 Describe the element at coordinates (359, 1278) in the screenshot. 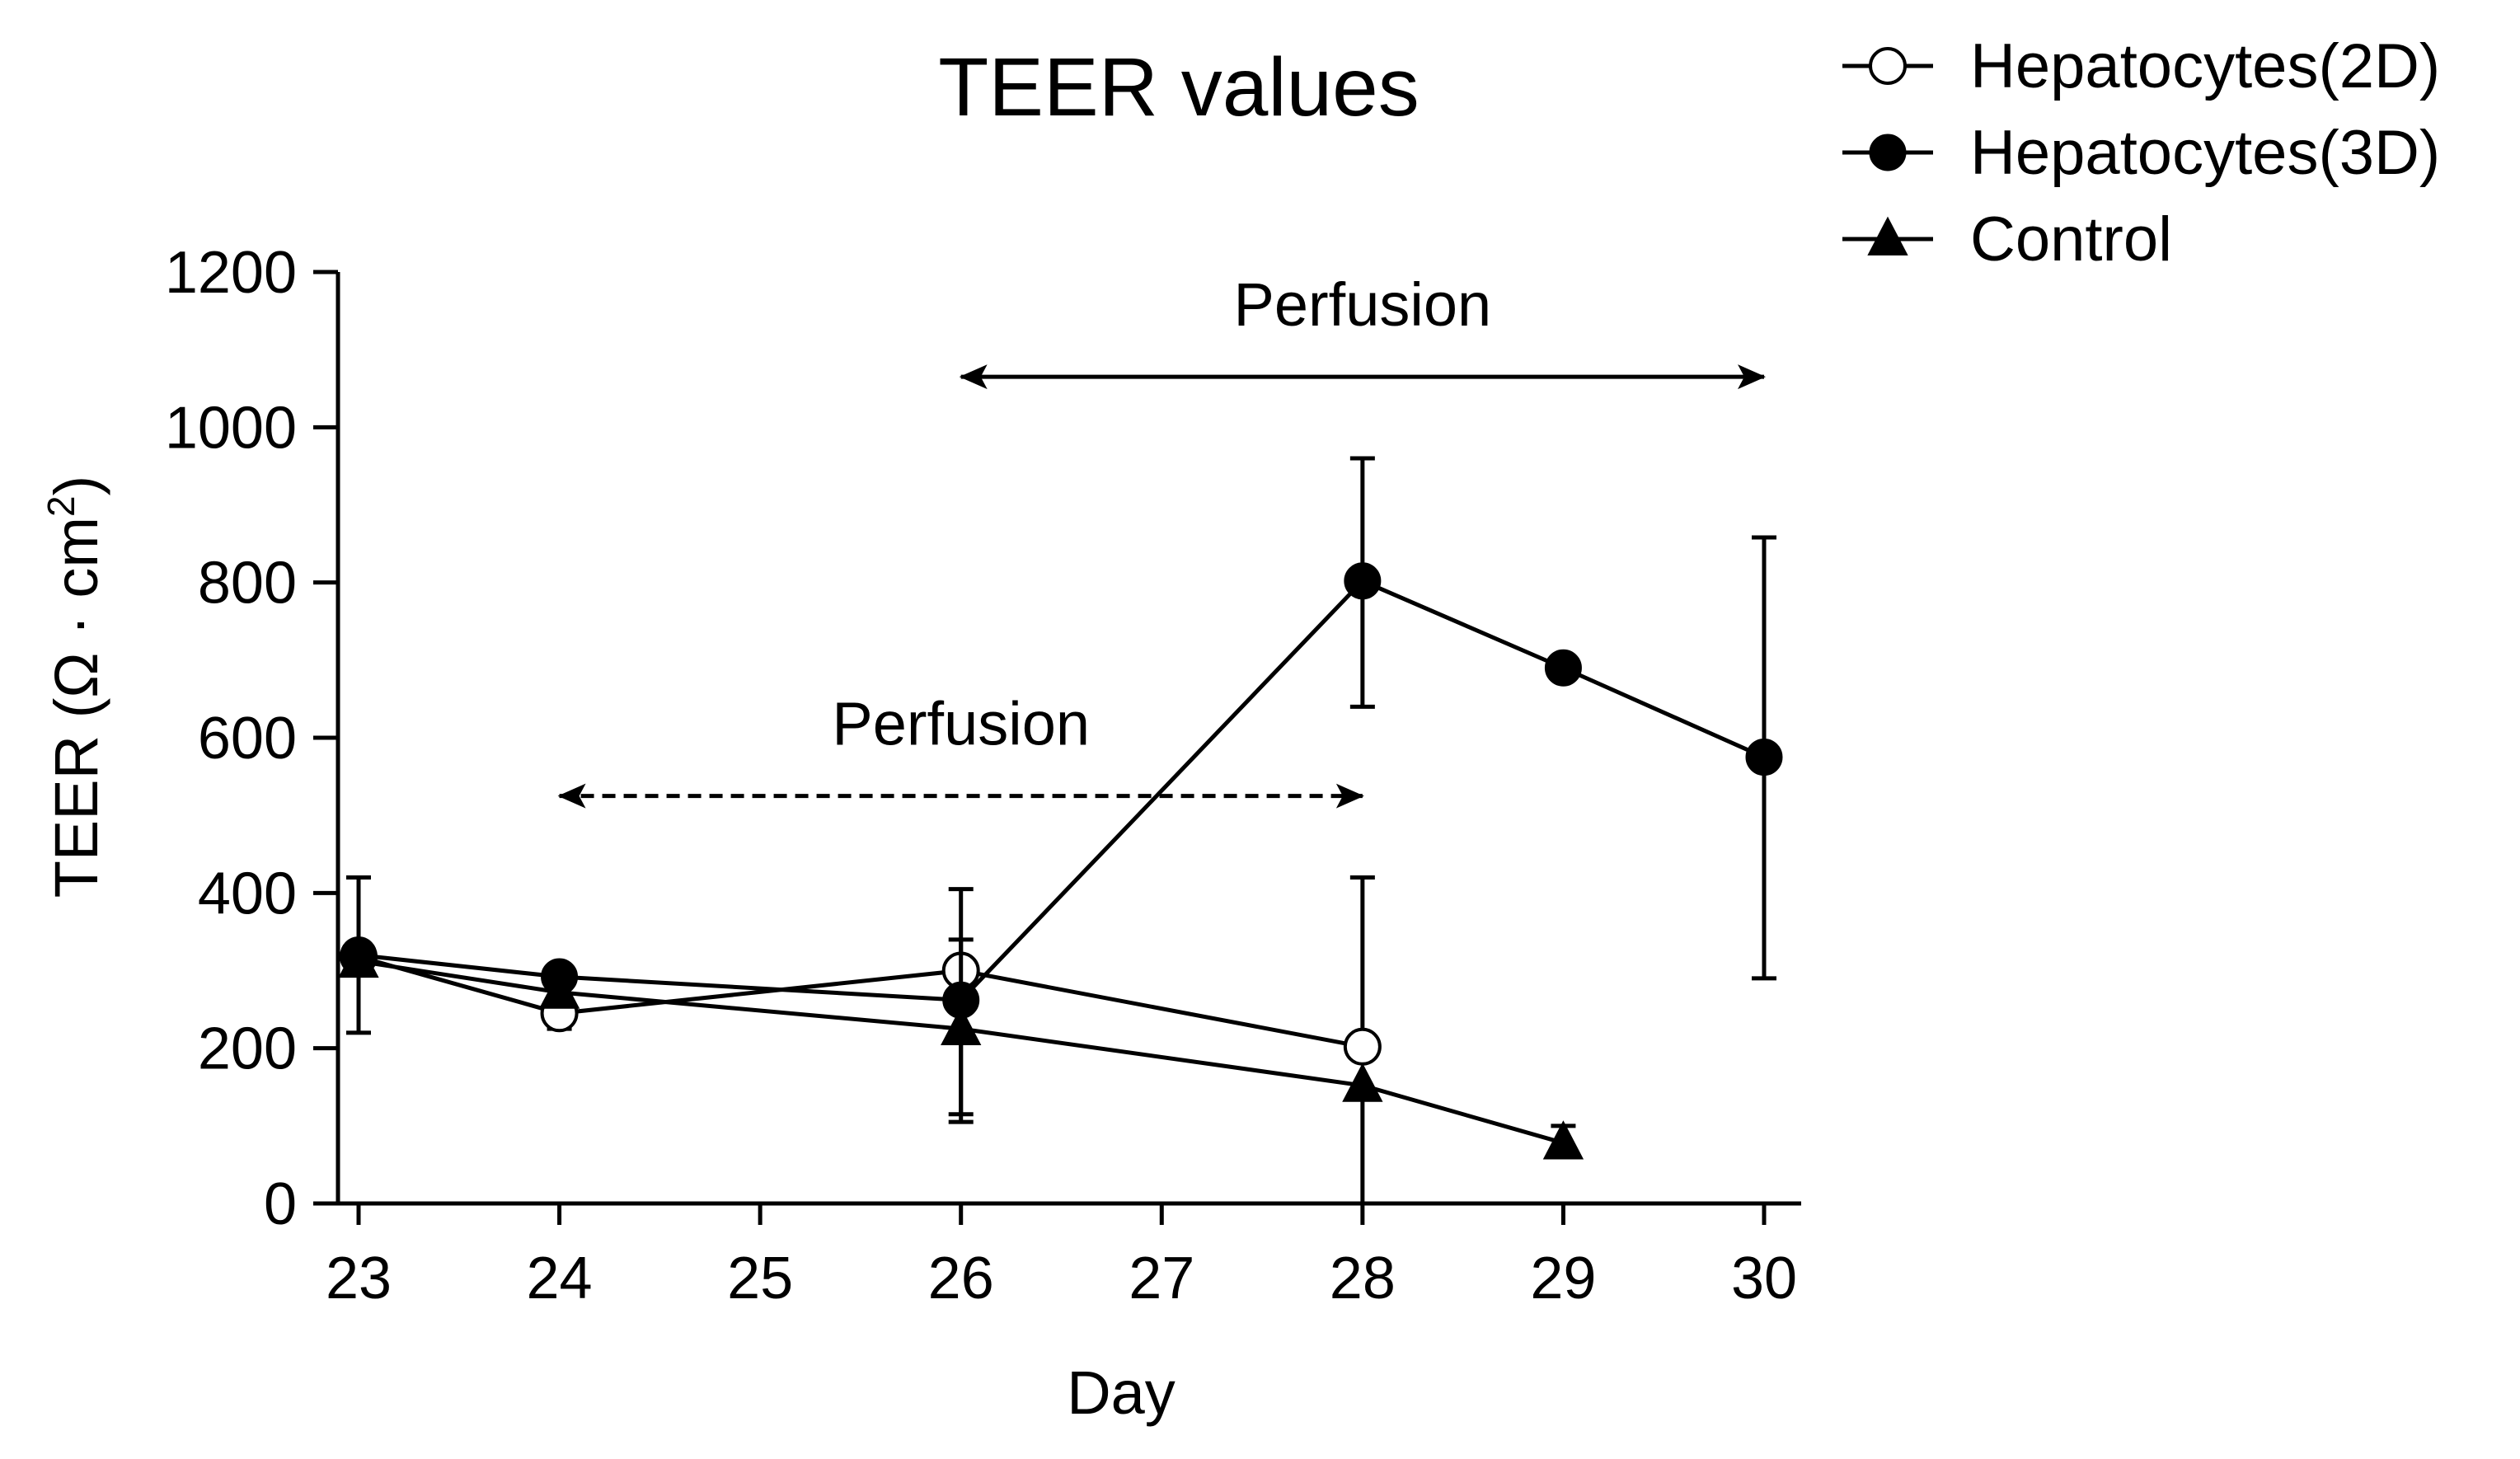

I see `x-tick-label-23: 23` at that location.